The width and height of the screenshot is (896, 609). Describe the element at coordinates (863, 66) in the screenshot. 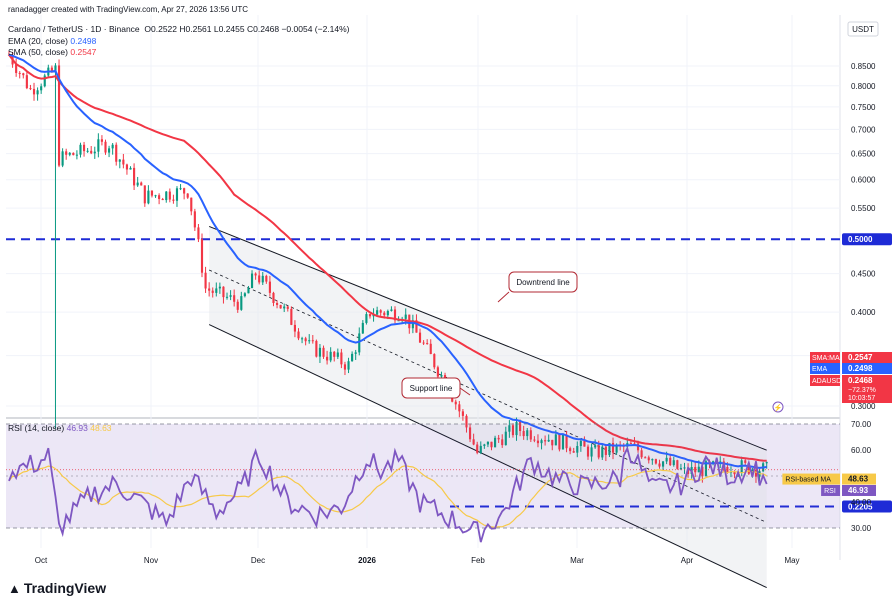

I see `price-tick-label: 0.8500` at that location.